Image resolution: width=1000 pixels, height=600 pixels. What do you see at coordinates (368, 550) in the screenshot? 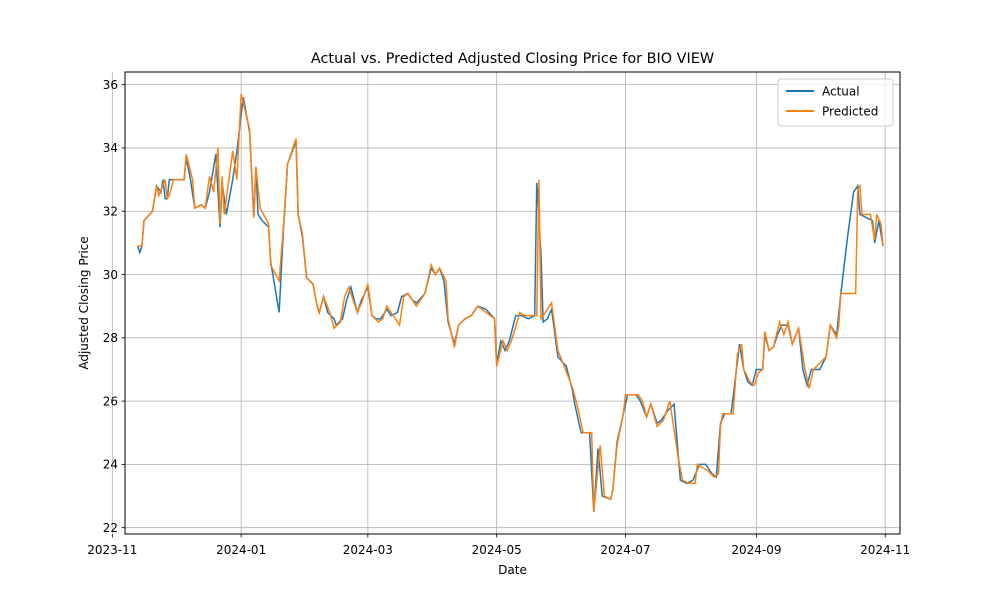
I see `x-tick-label: 2024-03` at bounding box center [368, 550].